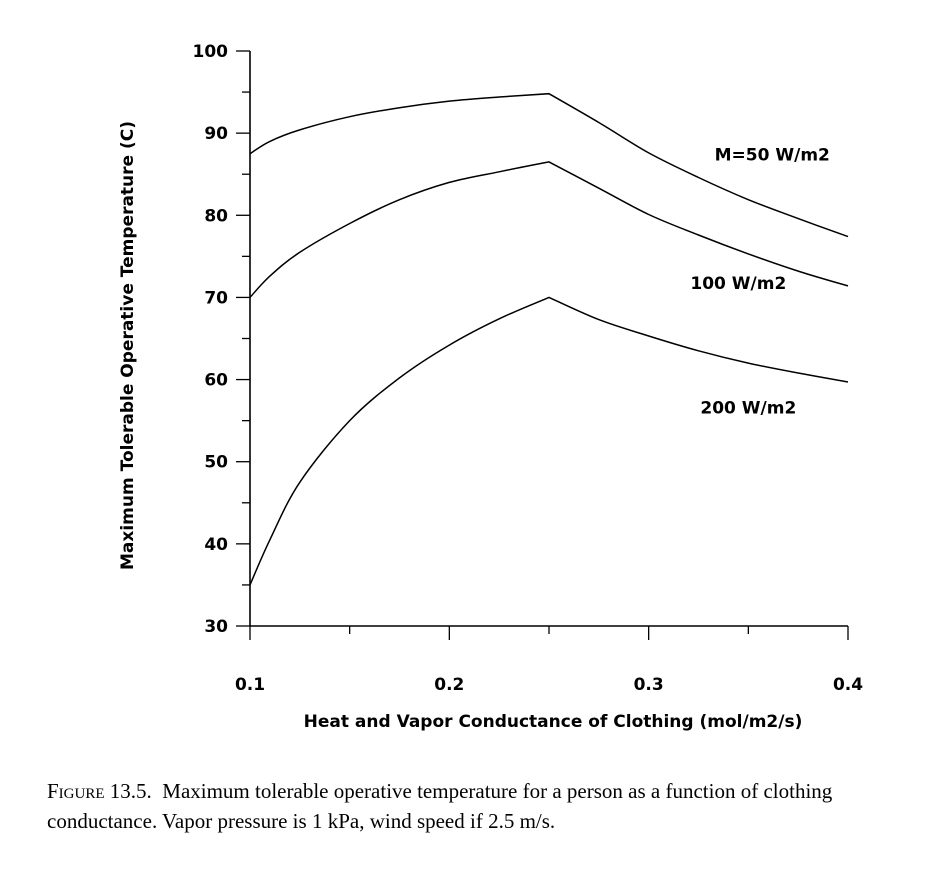  What do you see at coordinates (216, 134) in the screenshot?
I see `y-tick-label: 90` at bounding box center [216, 134].